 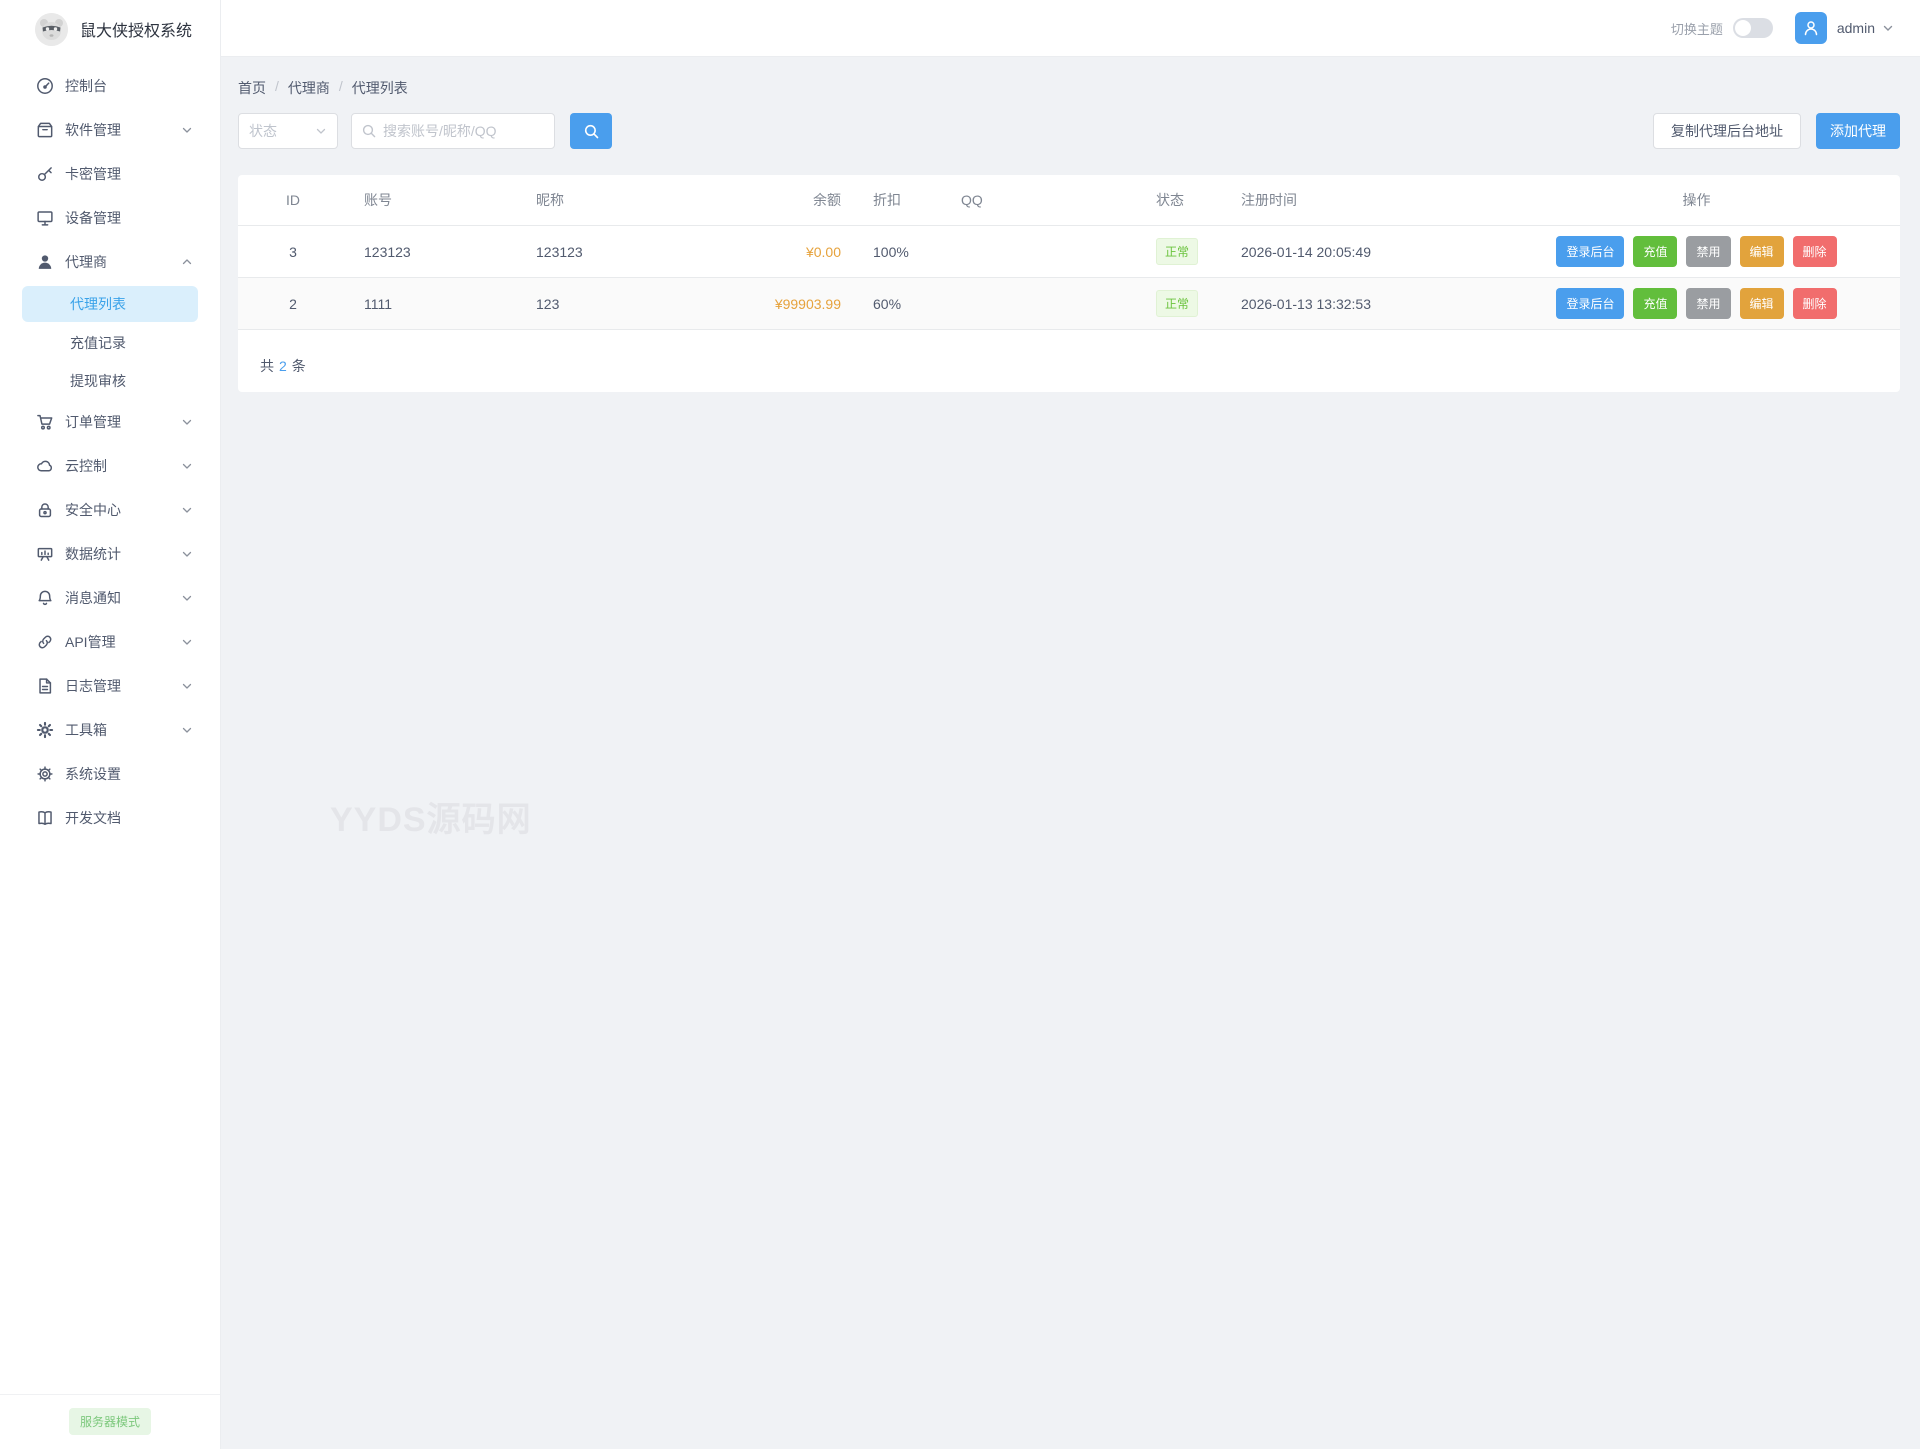 I want to click on status-badge: 正常, so click(x=1177, y=303).